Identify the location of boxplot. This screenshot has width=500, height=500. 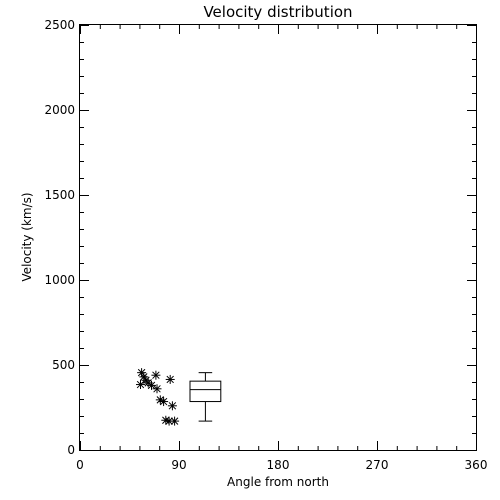
(205, 397).